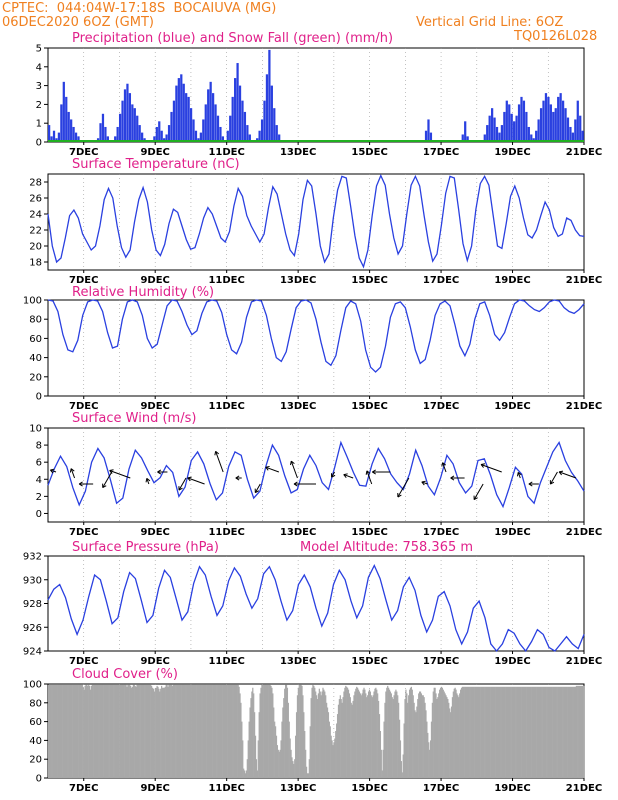 Image resolution: width=618 pixels, height=800 pixels. I want to click on x-day-label: 21DEC, so click(584, 152).